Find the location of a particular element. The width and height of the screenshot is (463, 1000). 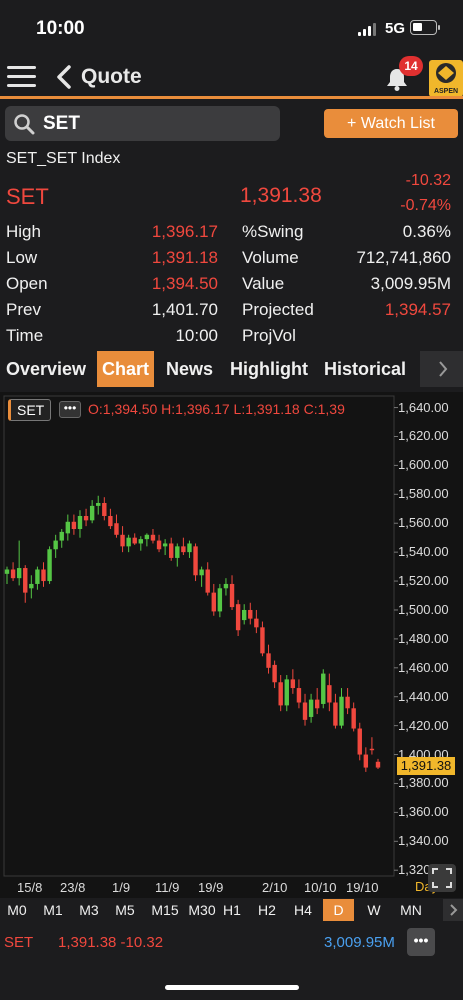

chart-legend-symbol: SET is located at coordinates (30, 410).